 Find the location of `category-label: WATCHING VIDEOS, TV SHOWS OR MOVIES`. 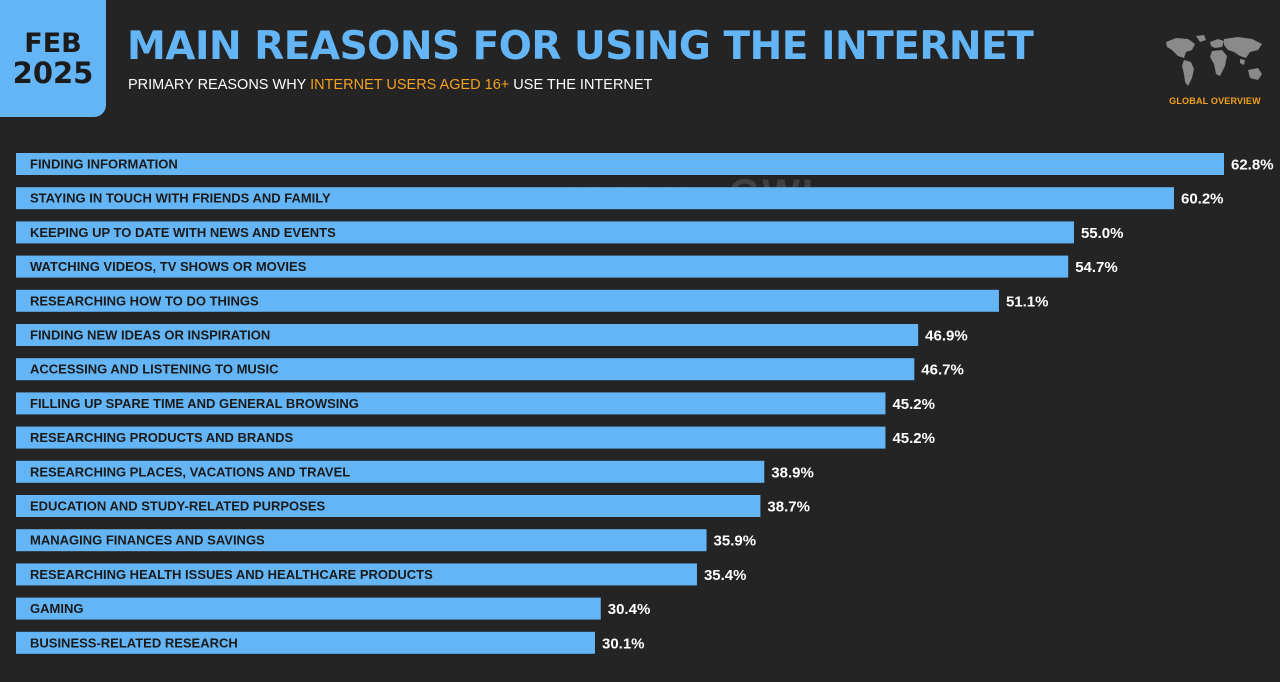

category-label: WATCHING VIDEOS, TV SHOWS OR MOVIES is located at coordinates (168, 266).